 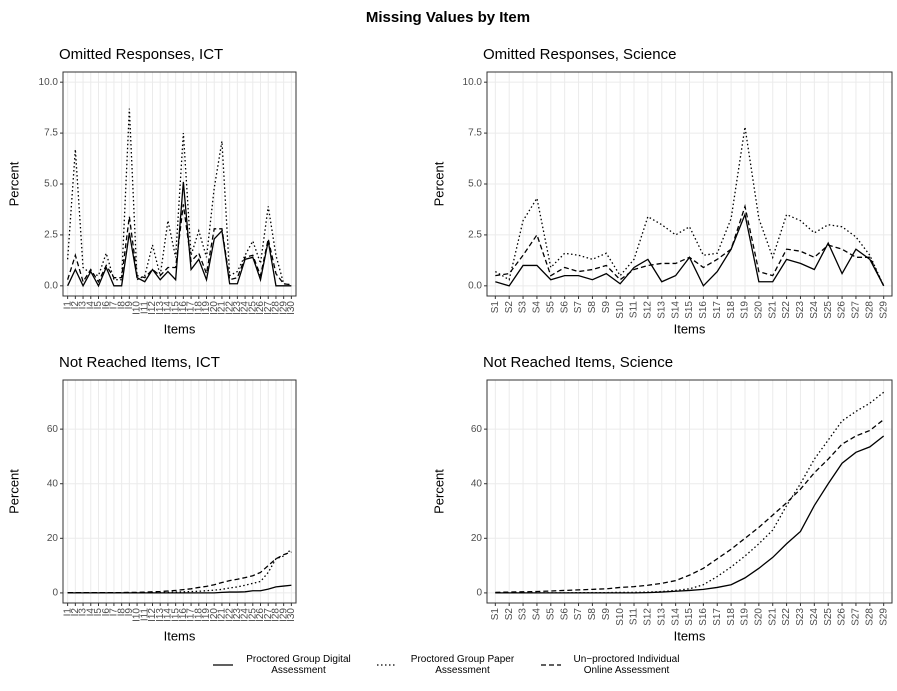 What do you see at coordinates (523, 307) in the screenshot?
I see `x-tick-label: S3` at bounding box center [523, 307].